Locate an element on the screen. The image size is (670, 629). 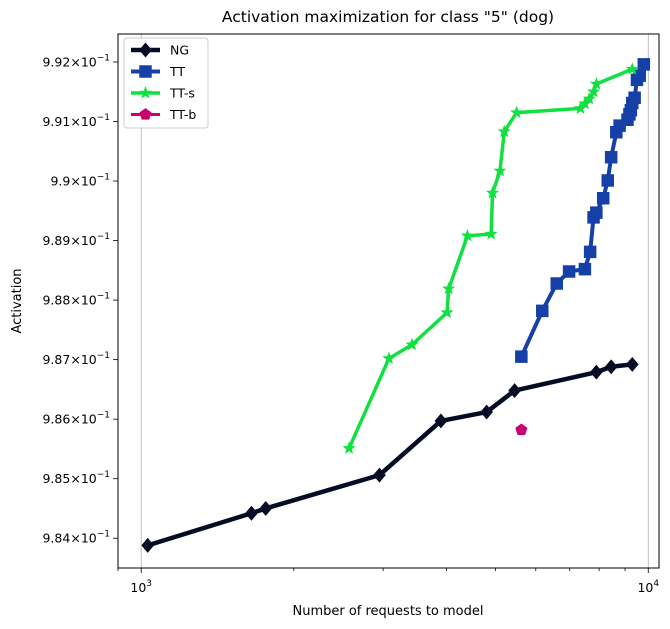
y-tick-label: 9.88×10−1 is located at coordinates (76, 300).